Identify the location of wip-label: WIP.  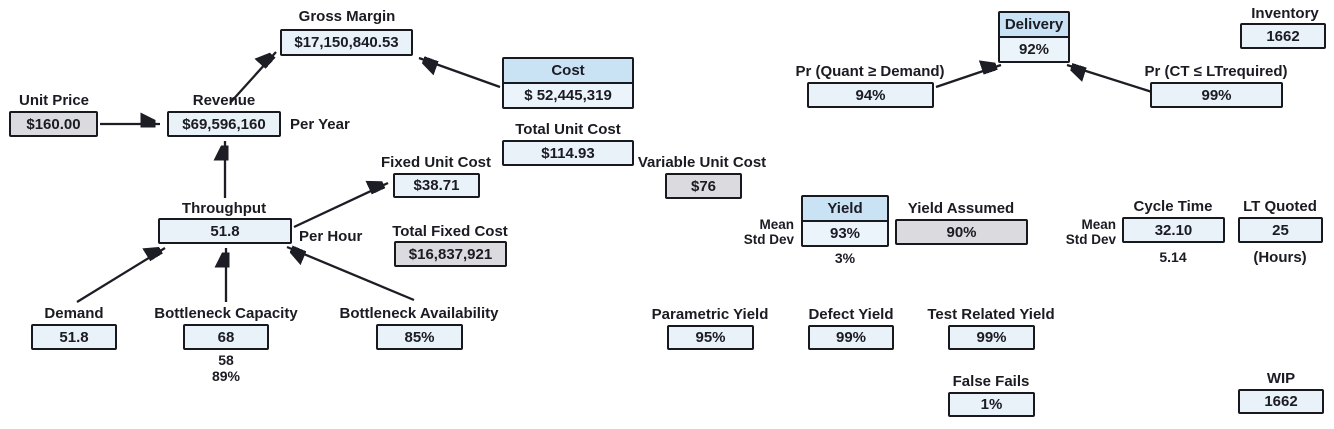
(1281, 378).